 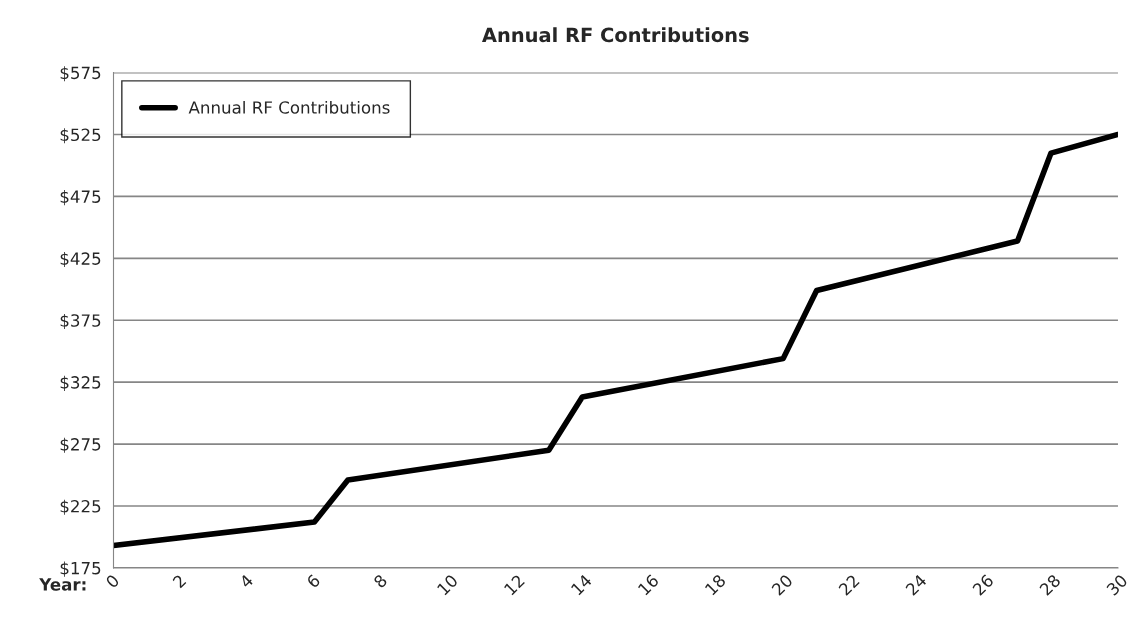 I want to click on x-tick-label: 16, so click(x=648, y=584).